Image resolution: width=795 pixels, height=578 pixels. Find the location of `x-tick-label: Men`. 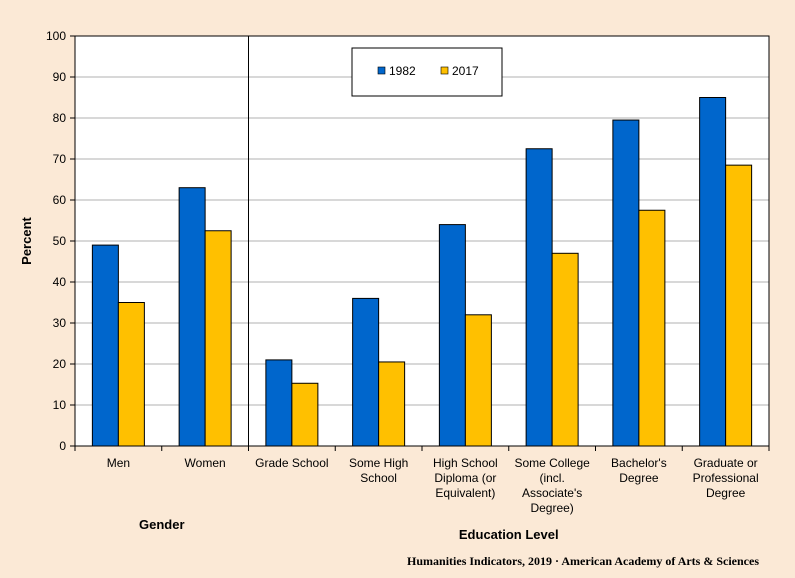

x-tick-label: Men is located at coordinates (118, 463).